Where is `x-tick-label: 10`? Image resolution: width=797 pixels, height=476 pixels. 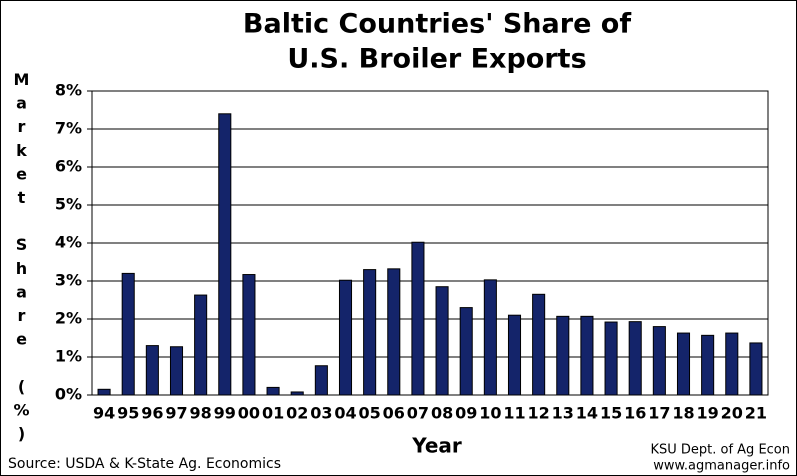 x-tick-label: 10 is located at coordinates (490, 413).